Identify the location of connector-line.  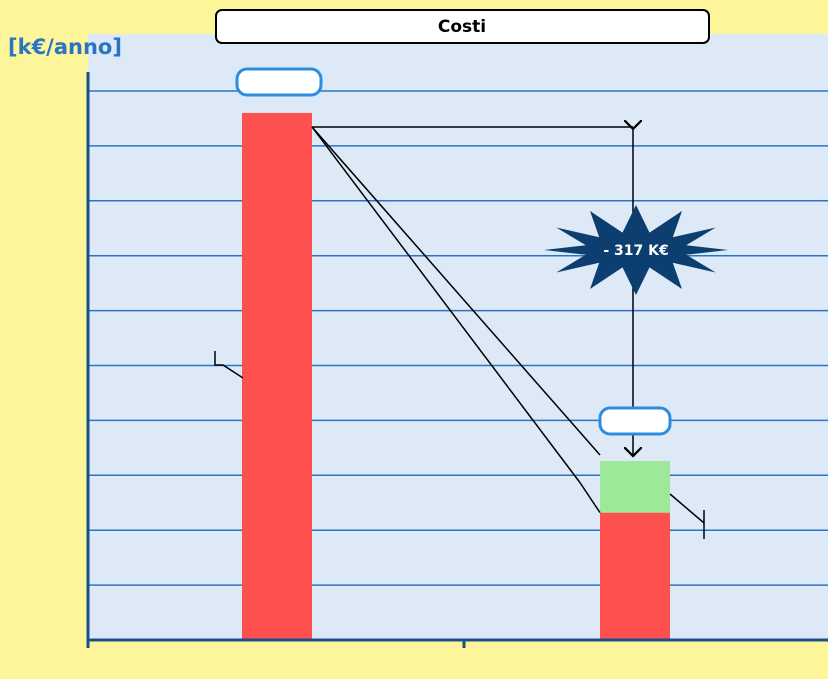
(590, 498).